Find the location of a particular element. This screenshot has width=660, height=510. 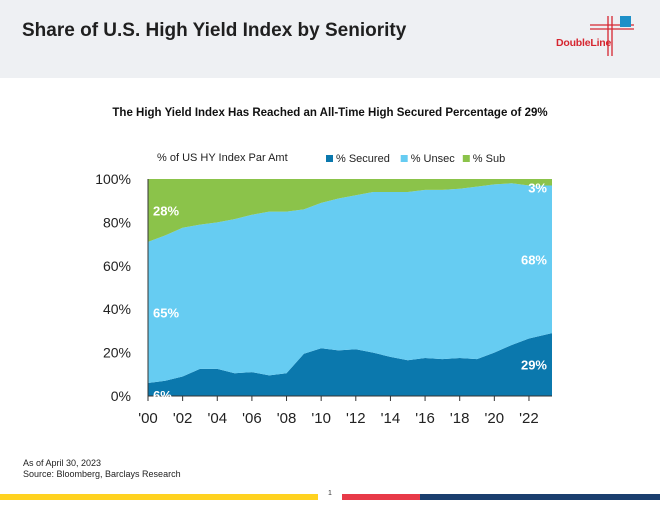

x-tick-label: '08 is located at coordinates (287, 418).